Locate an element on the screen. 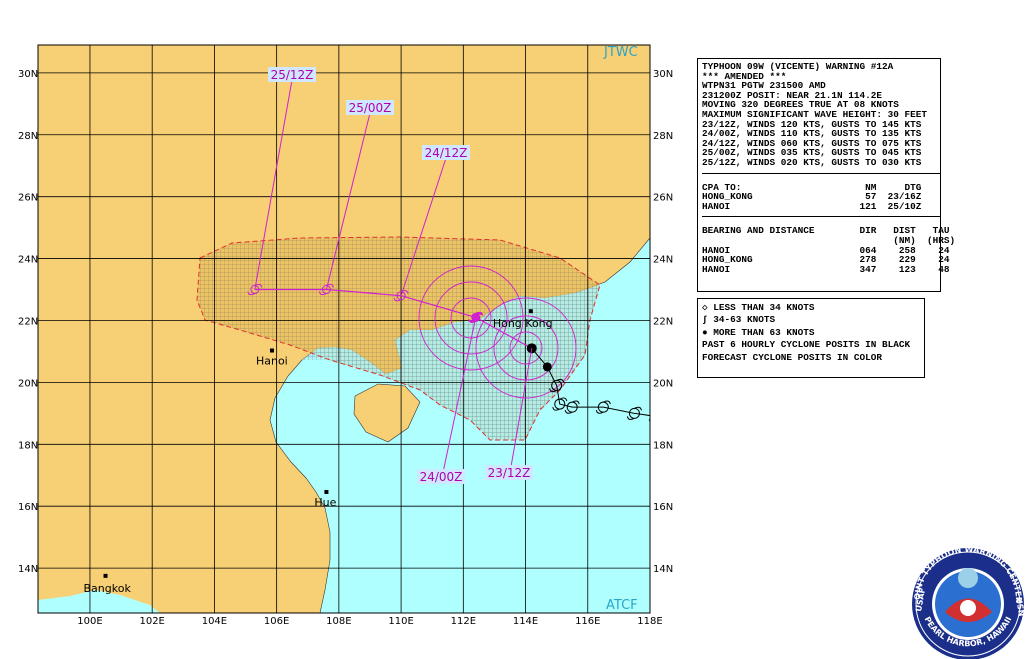 Image resolution: width=1029 pixels, height=659 pixels. logo-left: USAF is located at coordinates (920, 599).